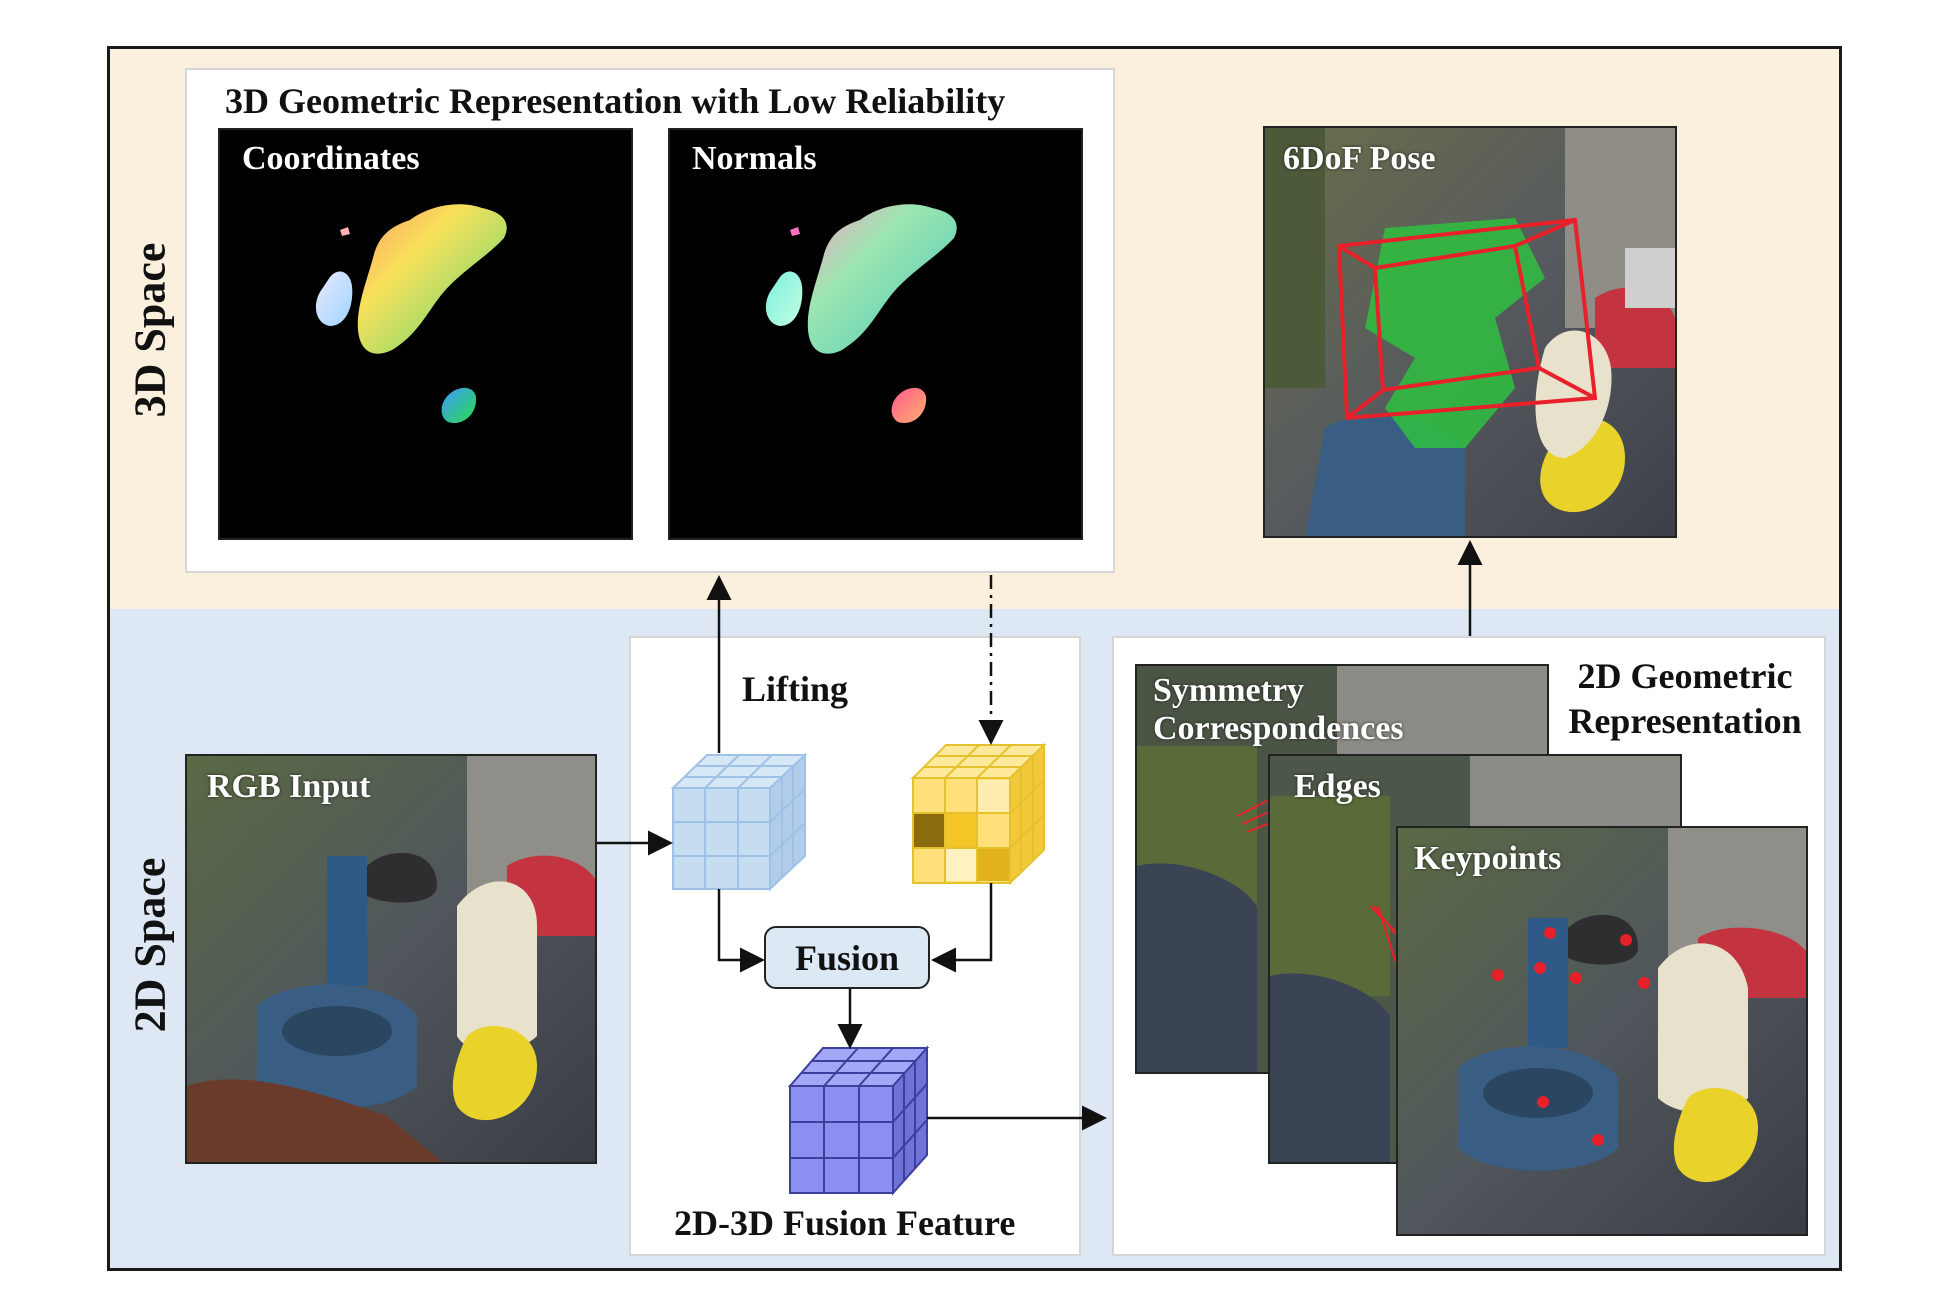 The height and width of the screenshot is (1308, 1940). Describe the element at coordinates (962, 928) in the screenshot. I see `prior-to-fusion-arrow` at that location.